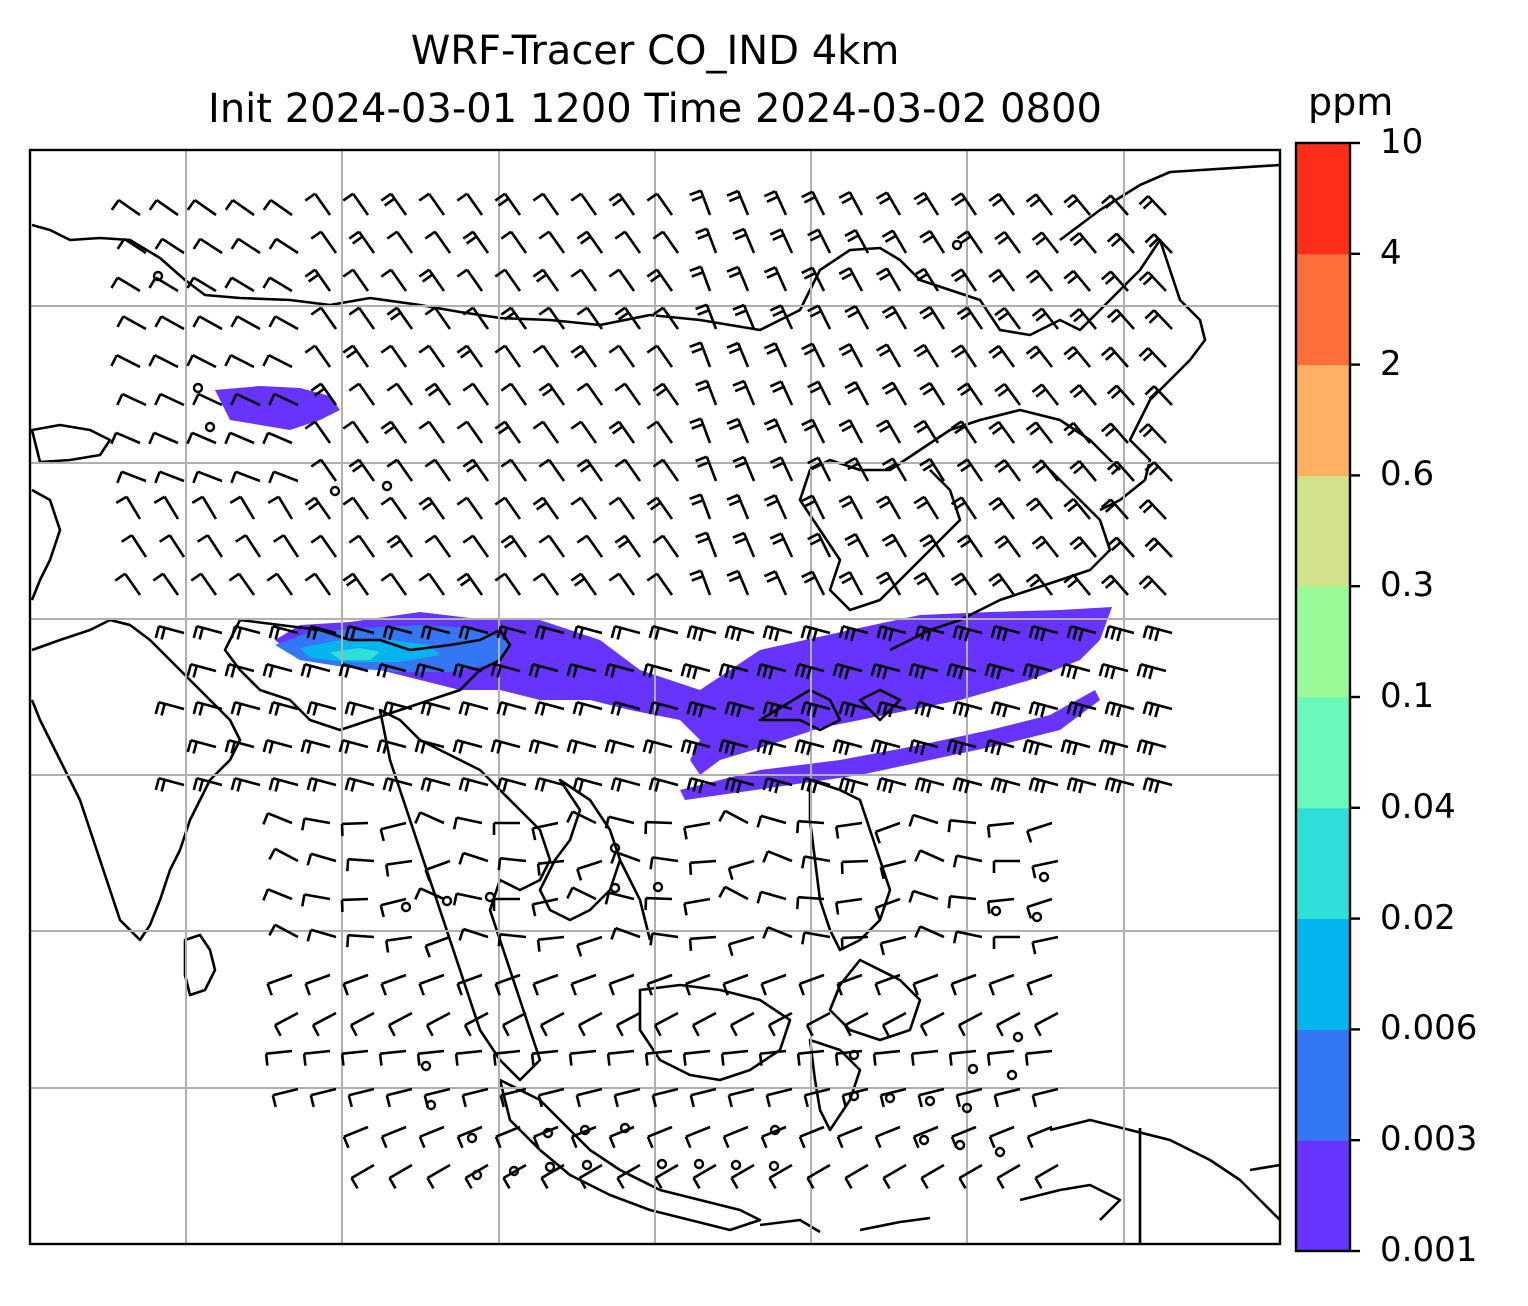  Describe the element at coordinates (277, 408) in the screenshot. I see `plume-upper-left` at that location.